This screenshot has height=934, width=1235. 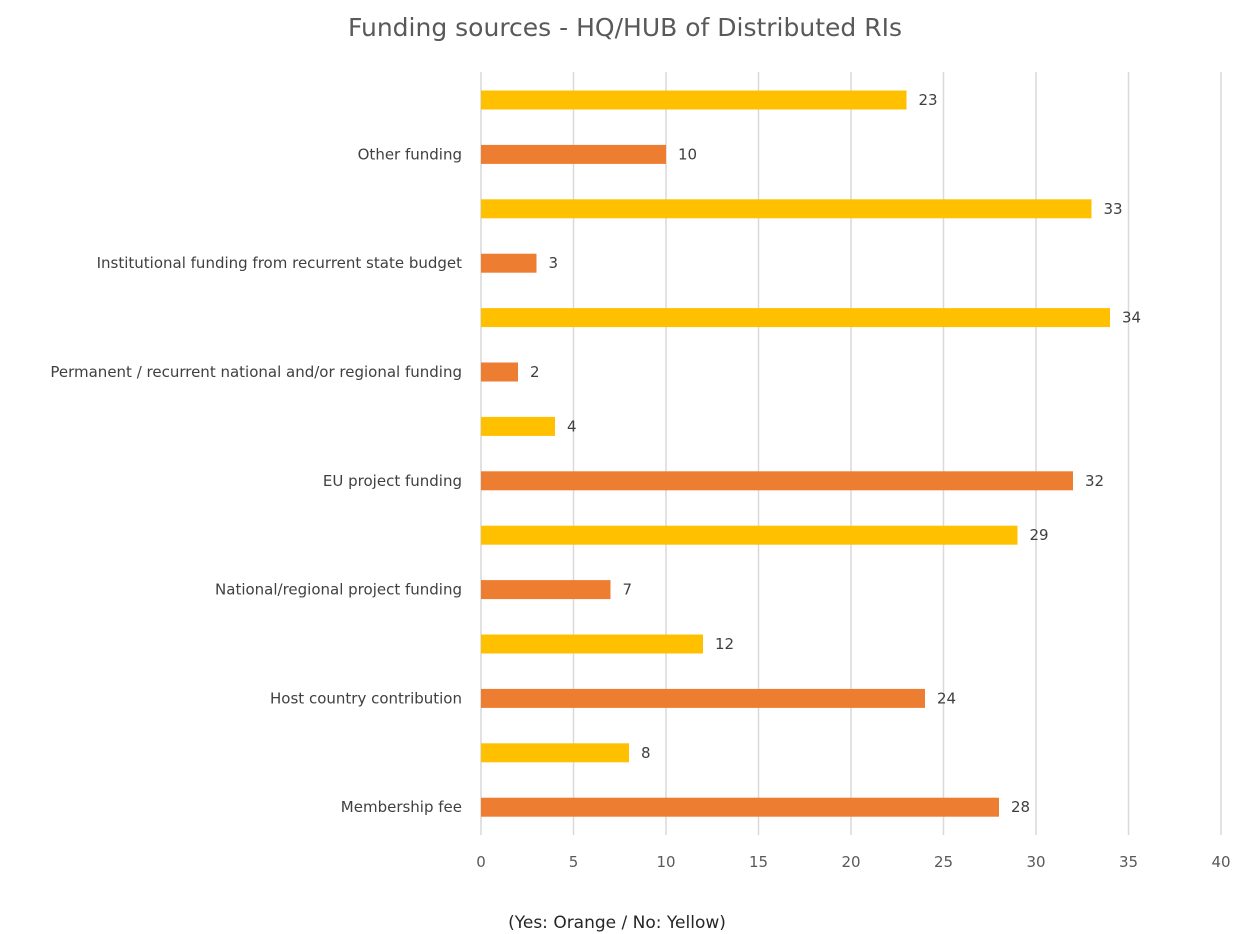 I want to click on x-tick-label: 5, so click(x=574, y=862).